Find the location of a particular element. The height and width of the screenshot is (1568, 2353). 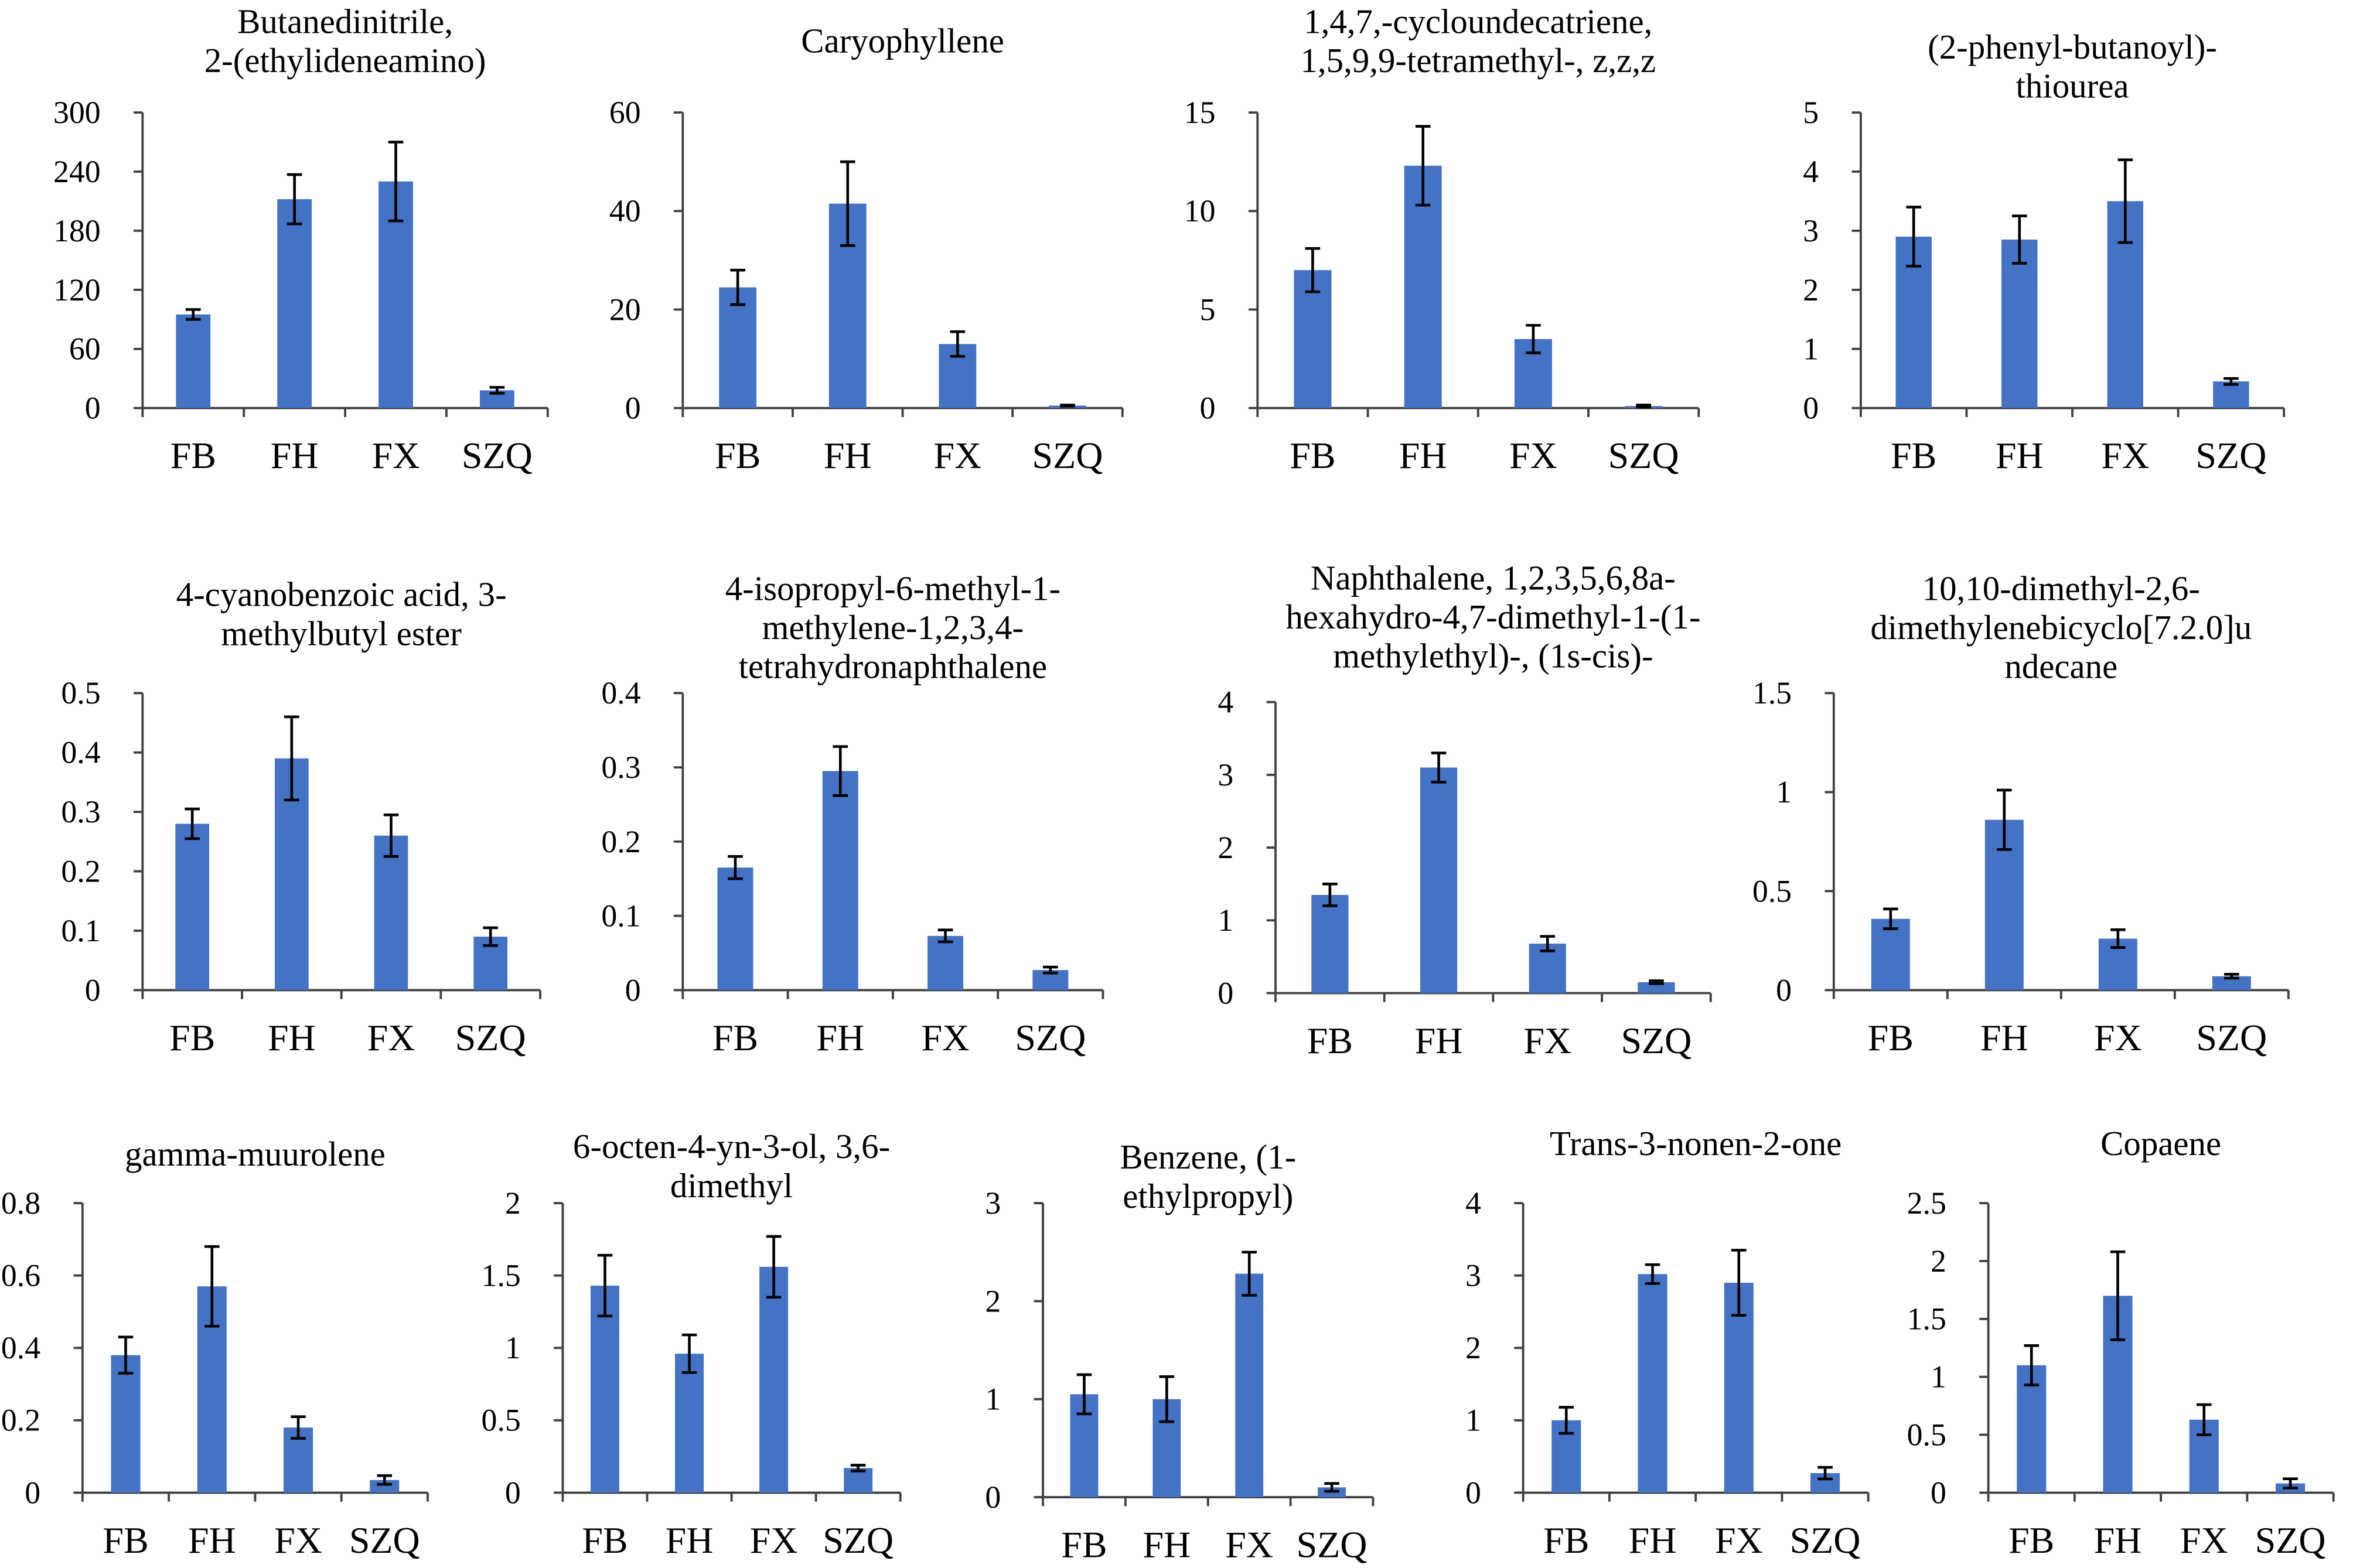

chart-title-line: methylethyl)-, (1s-cis)- is located at coordinates (1493, 656).